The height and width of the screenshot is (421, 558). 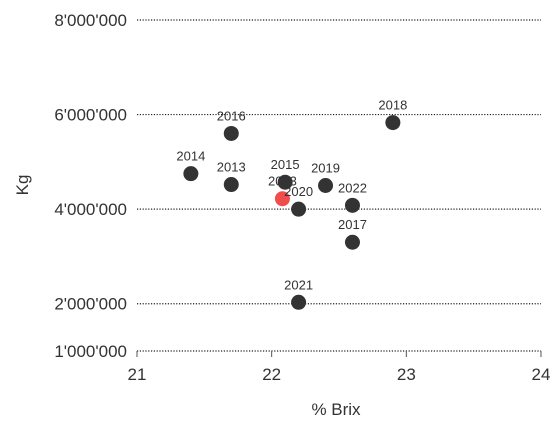 What do you see at coordinates (271, 374) in the screenshot?
I see `x-tick-label: 22` at bounding box center [271, 374].